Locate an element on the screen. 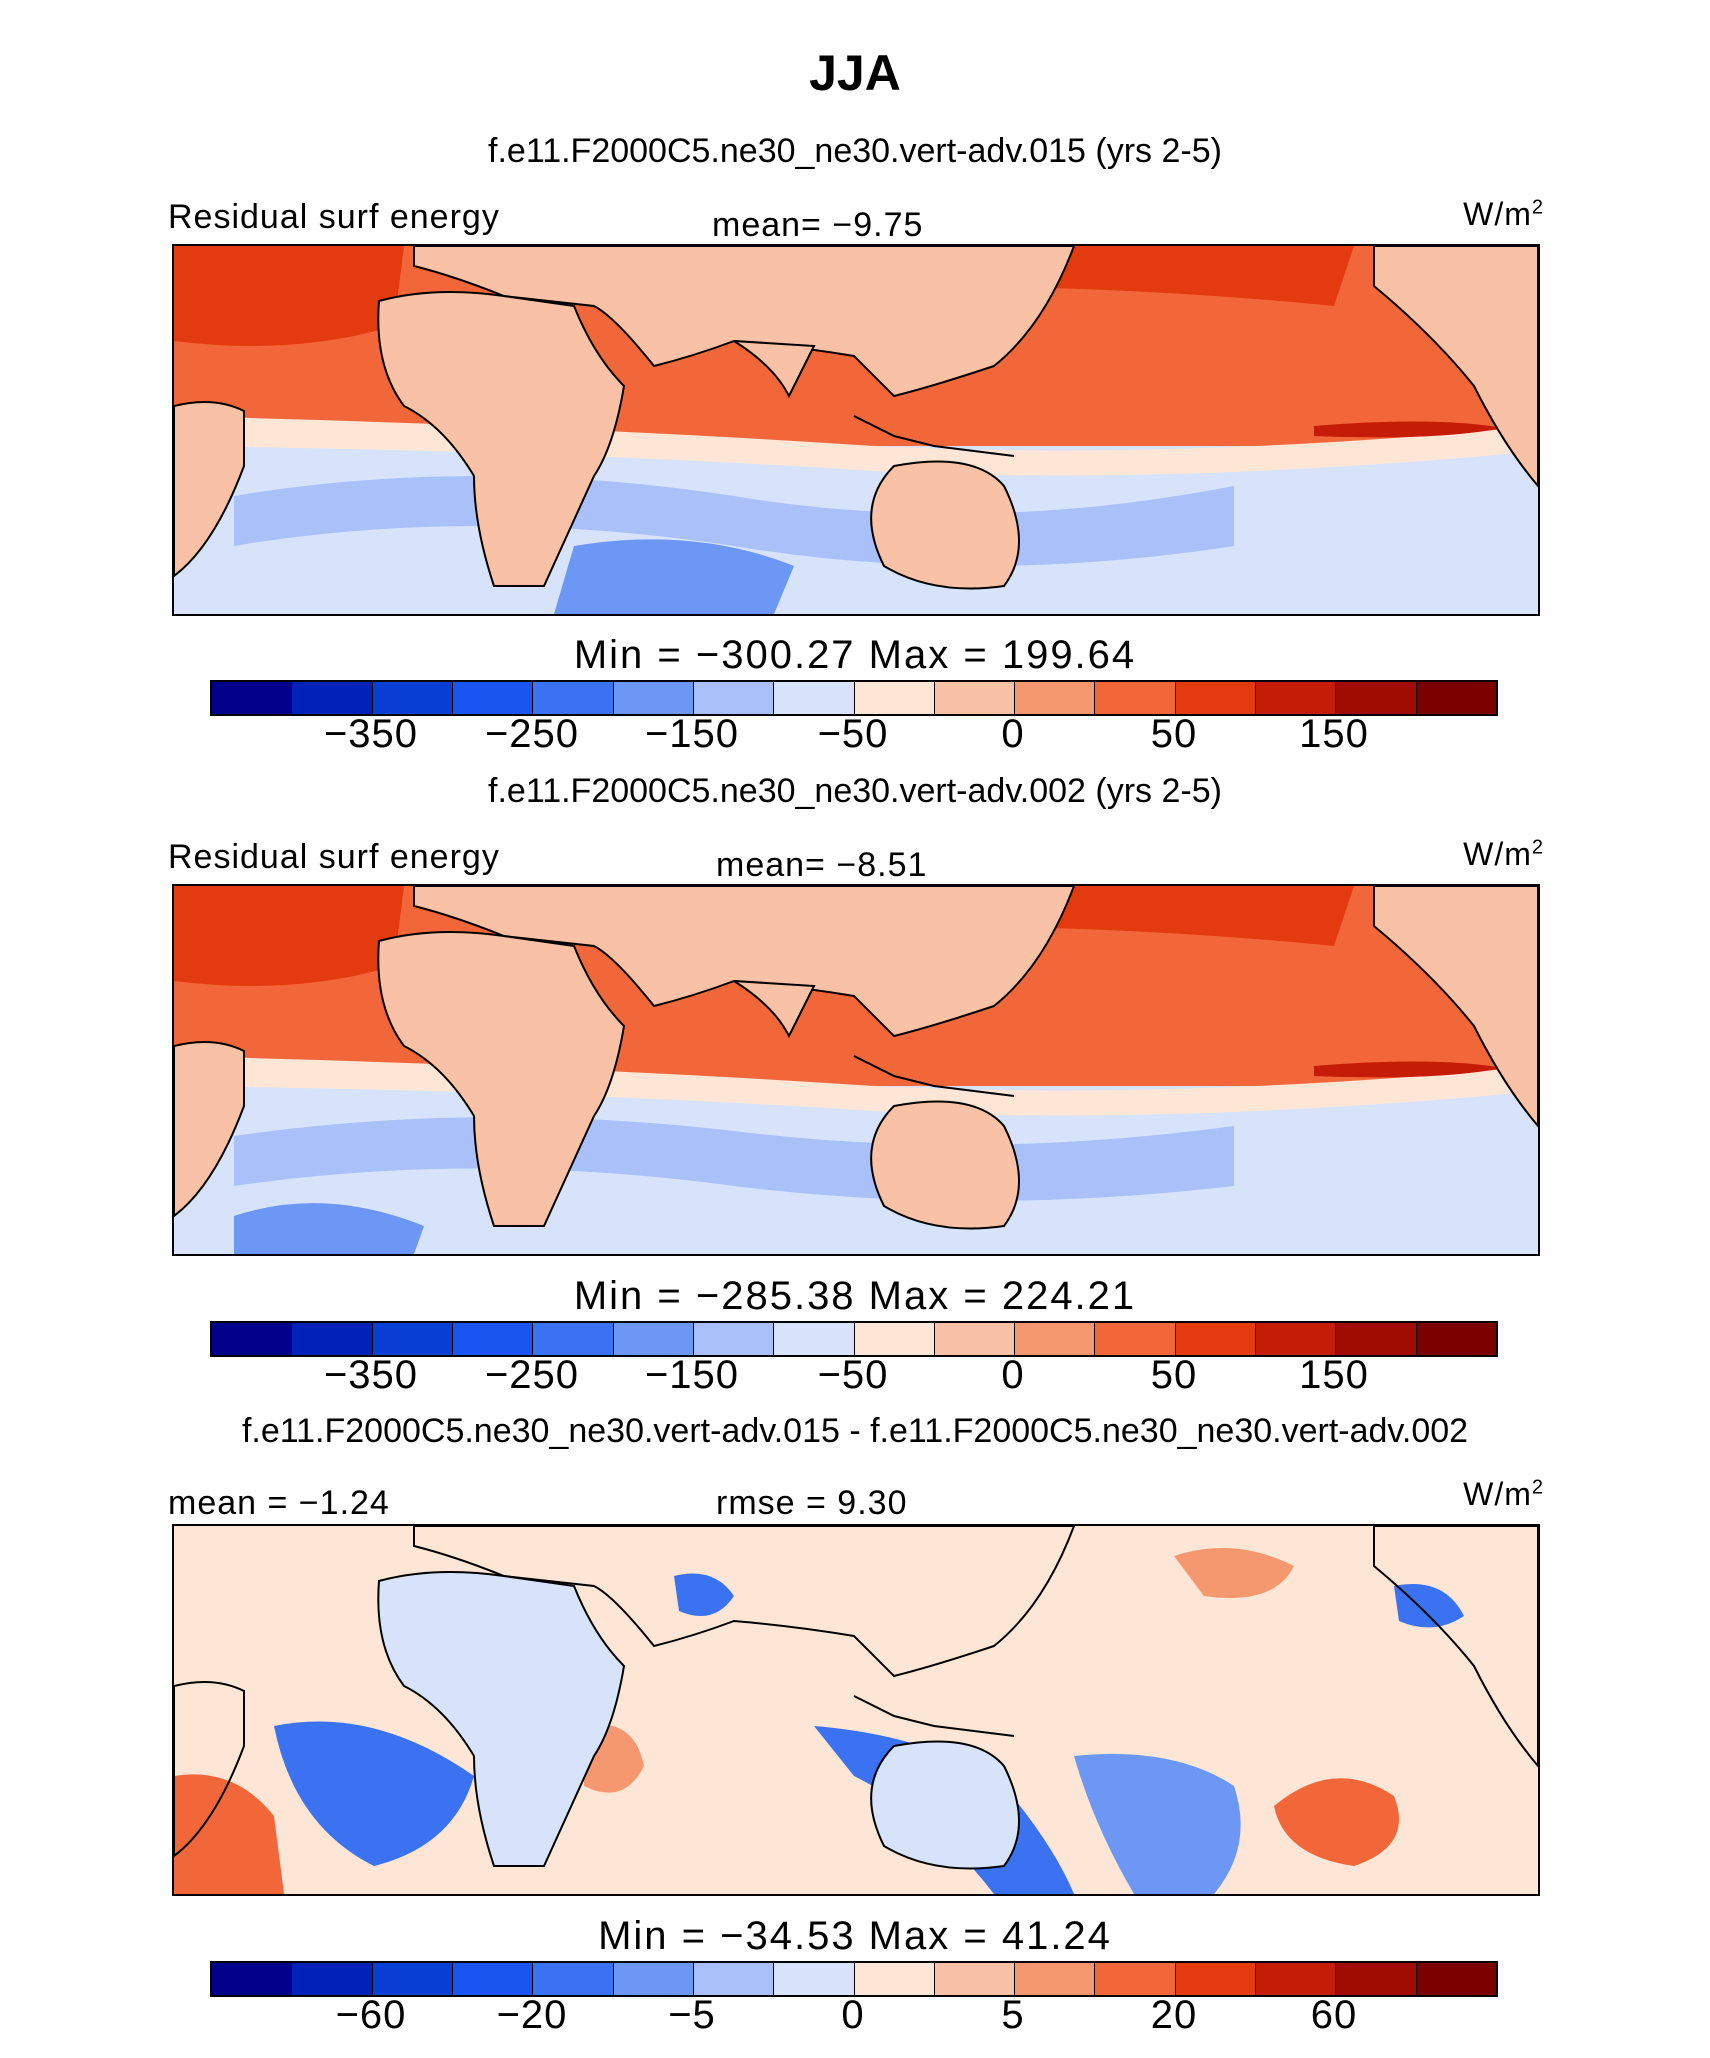 The height and width of the screenshot is (2058, 1710). southern-field-deep-patch is located at coordinates (674, 576).